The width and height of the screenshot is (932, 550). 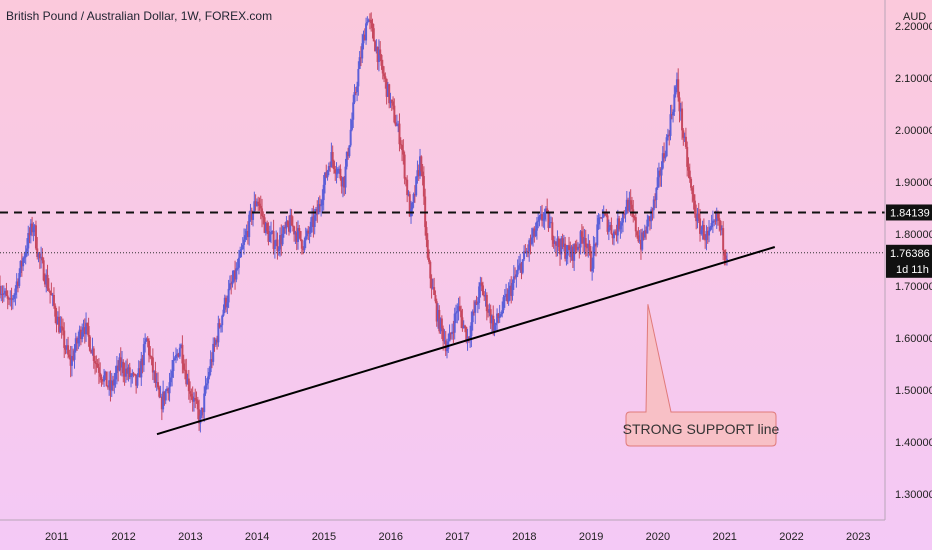 What do you see at coordinates (909, 261) in the screenshot?
I see `last-price-tag` at bounding box center [909, 261].